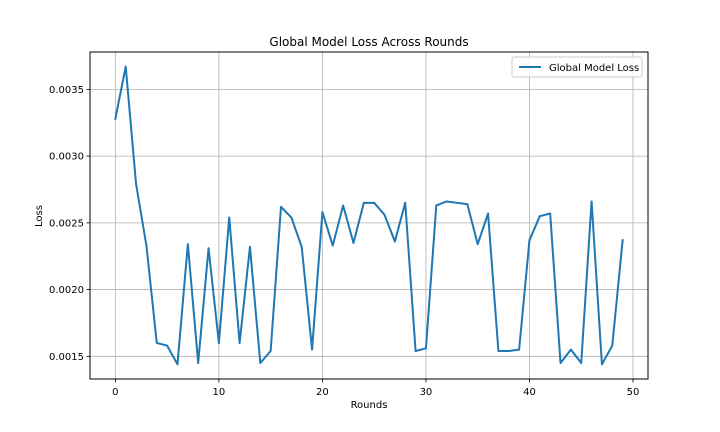 The height and width of the screenshot is (432, 720). I want to click on y-axis-label: Loss, so click(39, 216).